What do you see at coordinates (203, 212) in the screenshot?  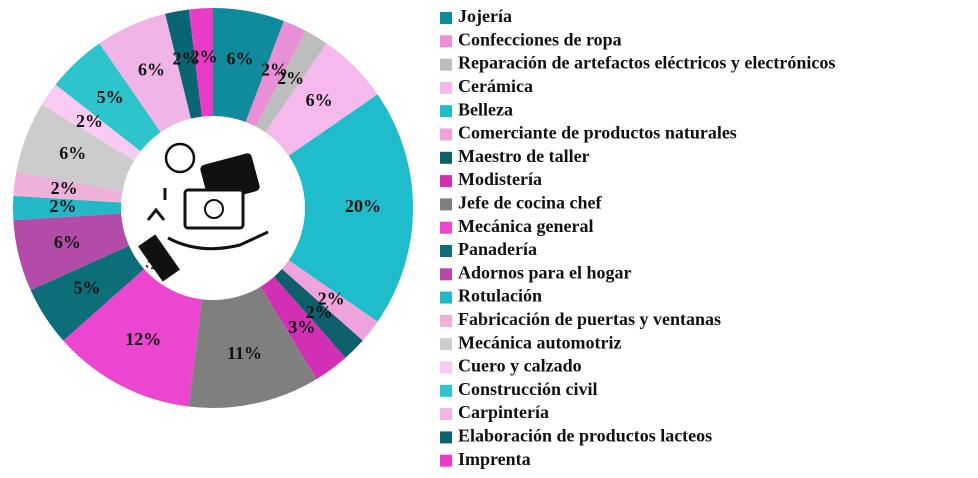 I see `center-icon` at bounding box center [203, 212].